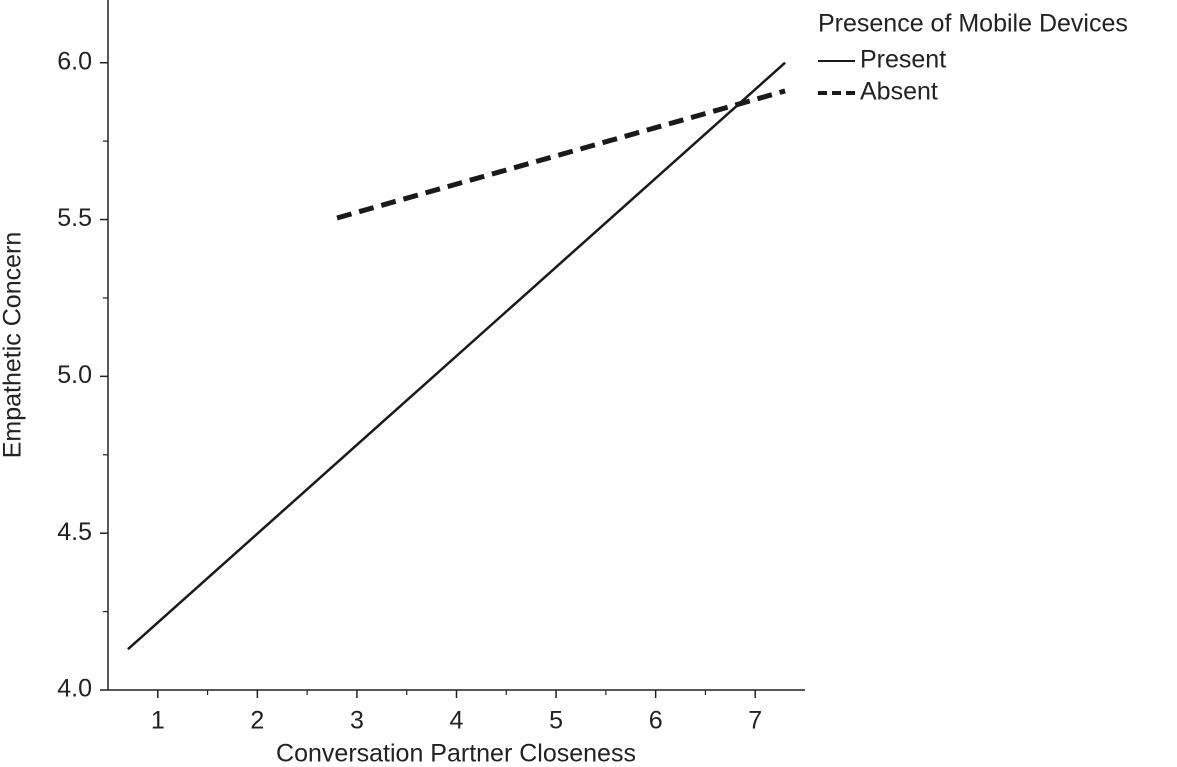 The image size is (1177, 767). Describe the element at coordinates (357, 721) in the screenshot. I see `x-tick-label: 3` at that location.